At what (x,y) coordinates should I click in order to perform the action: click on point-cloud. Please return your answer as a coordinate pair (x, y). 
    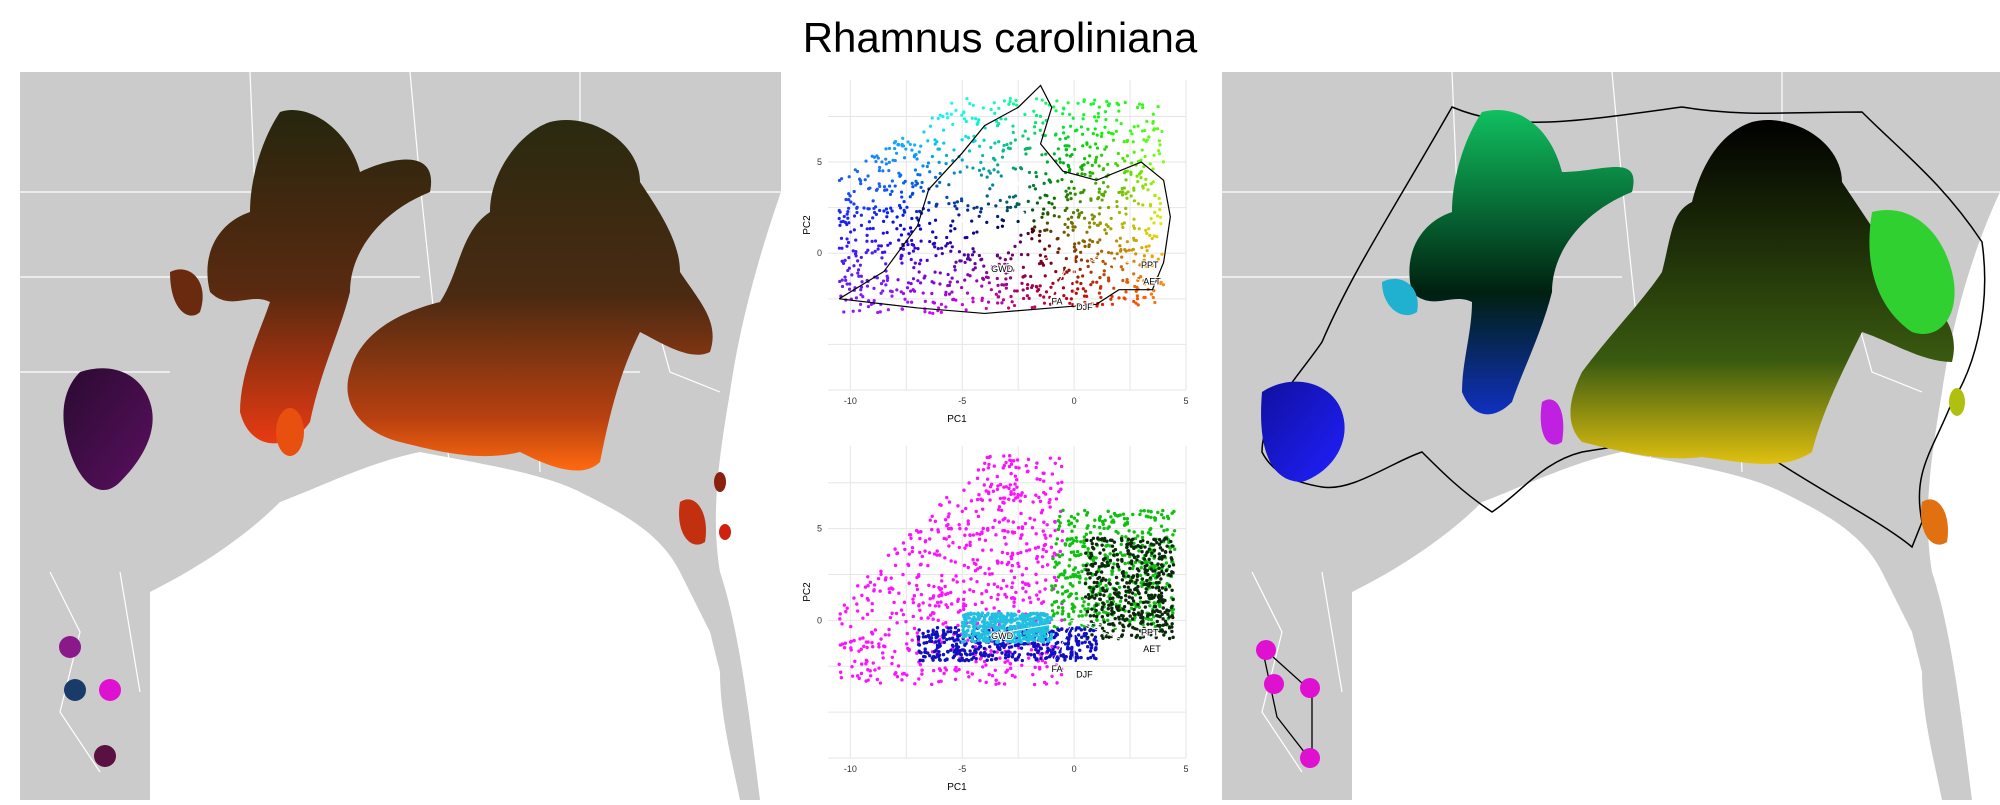
    Looking at the image, I should click on (1007, 570).